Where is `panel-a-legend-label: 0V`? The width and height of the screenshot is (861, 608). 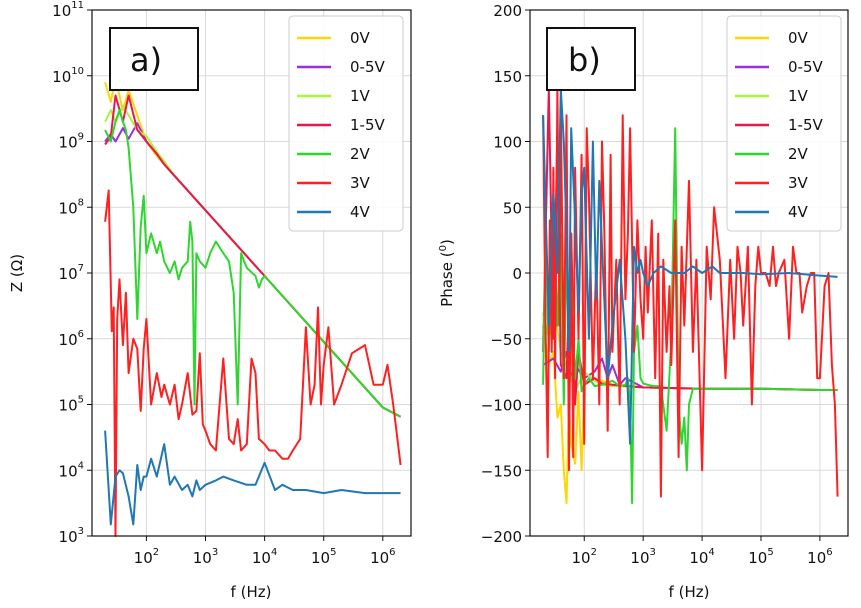 panel-a-legend-label: 0V is located at coordinates (360, 38).